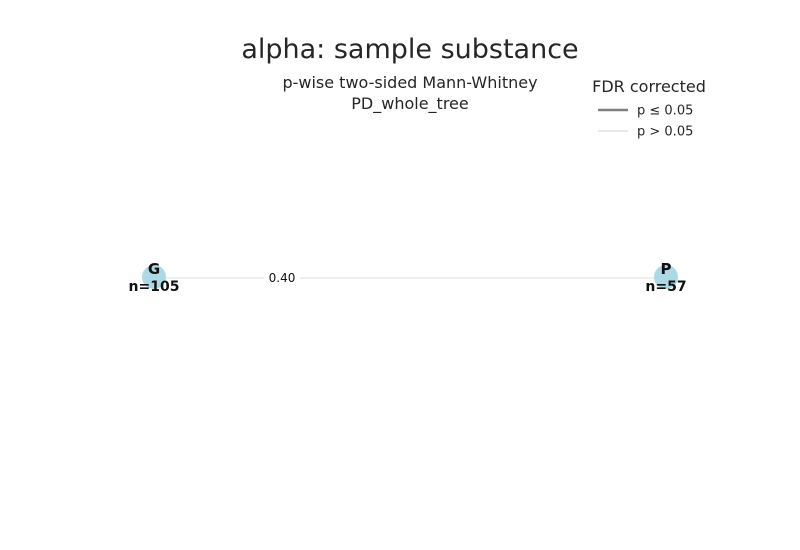 This screenshot has height=550, width=800. What do you see at coordinates (409, 49) in the screenshot?
I see `figure-title: alpha: sample substance` at bounding box center [409, 49].